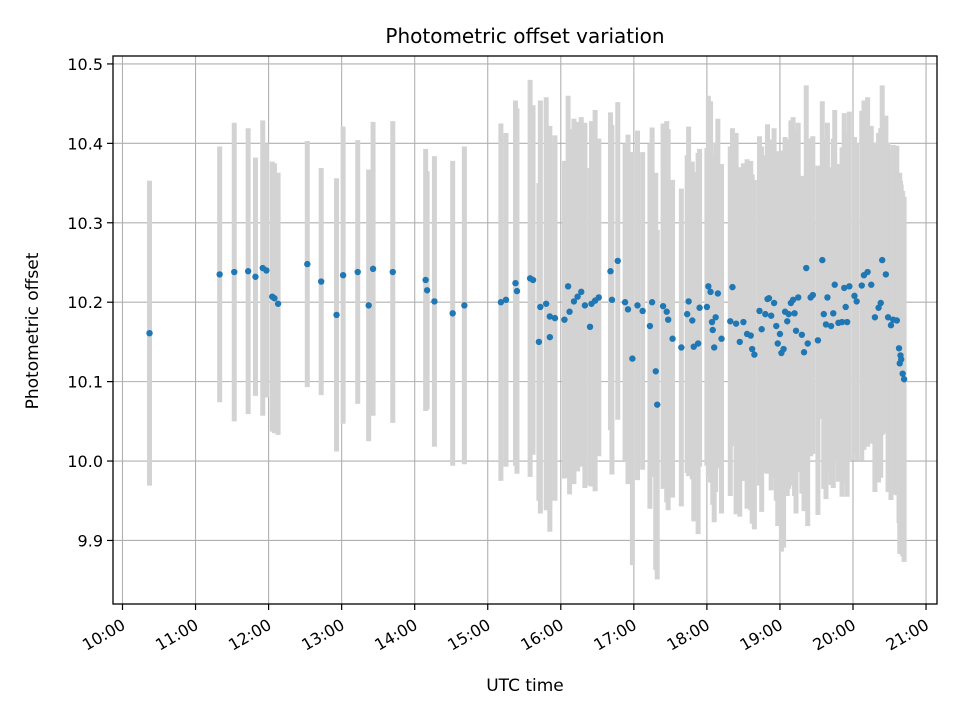 Image resolution: width=960 pixels, height=720 pixels. I want to click on y-axis: 9.9 10.0 10.1 10.2 10.3 10.4 10.5, so click(90, 302).